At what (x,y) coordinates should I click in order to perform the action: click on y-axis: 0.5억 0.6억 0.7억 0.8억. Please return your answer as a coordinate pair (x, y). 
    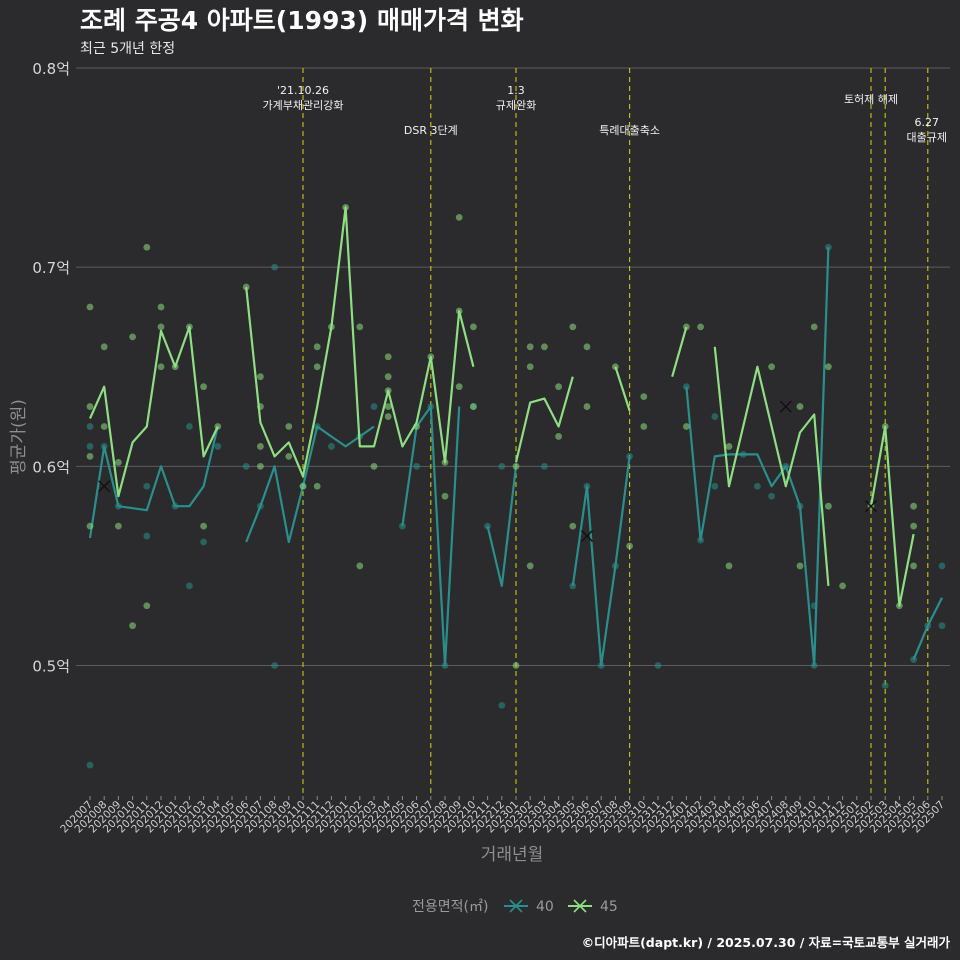
    Looking at the image, I should click on (51, 368).